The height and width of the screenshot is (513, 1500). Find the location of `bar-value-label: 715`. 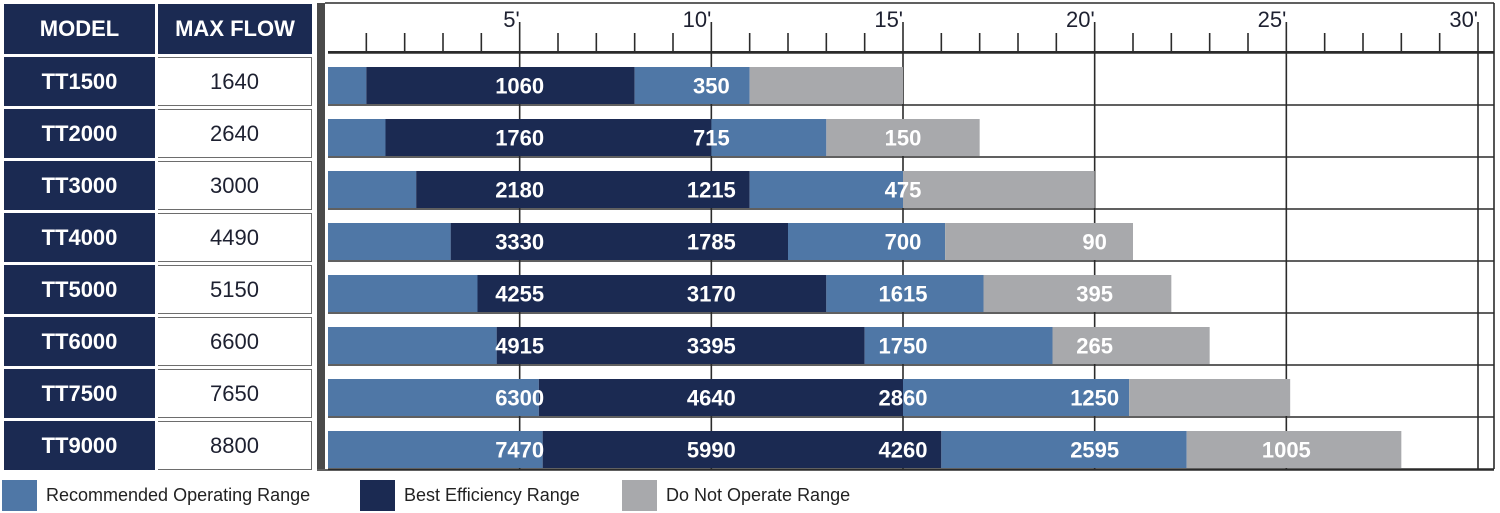

bar-value-label: 715 is located at coordinates (711, 138).